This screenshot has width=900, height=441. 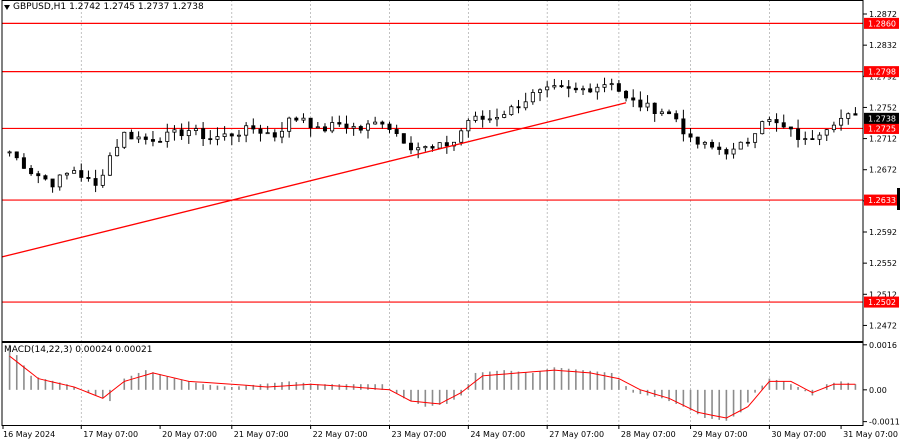 I want to click on scroll-marker, so click(x=898, y=199).